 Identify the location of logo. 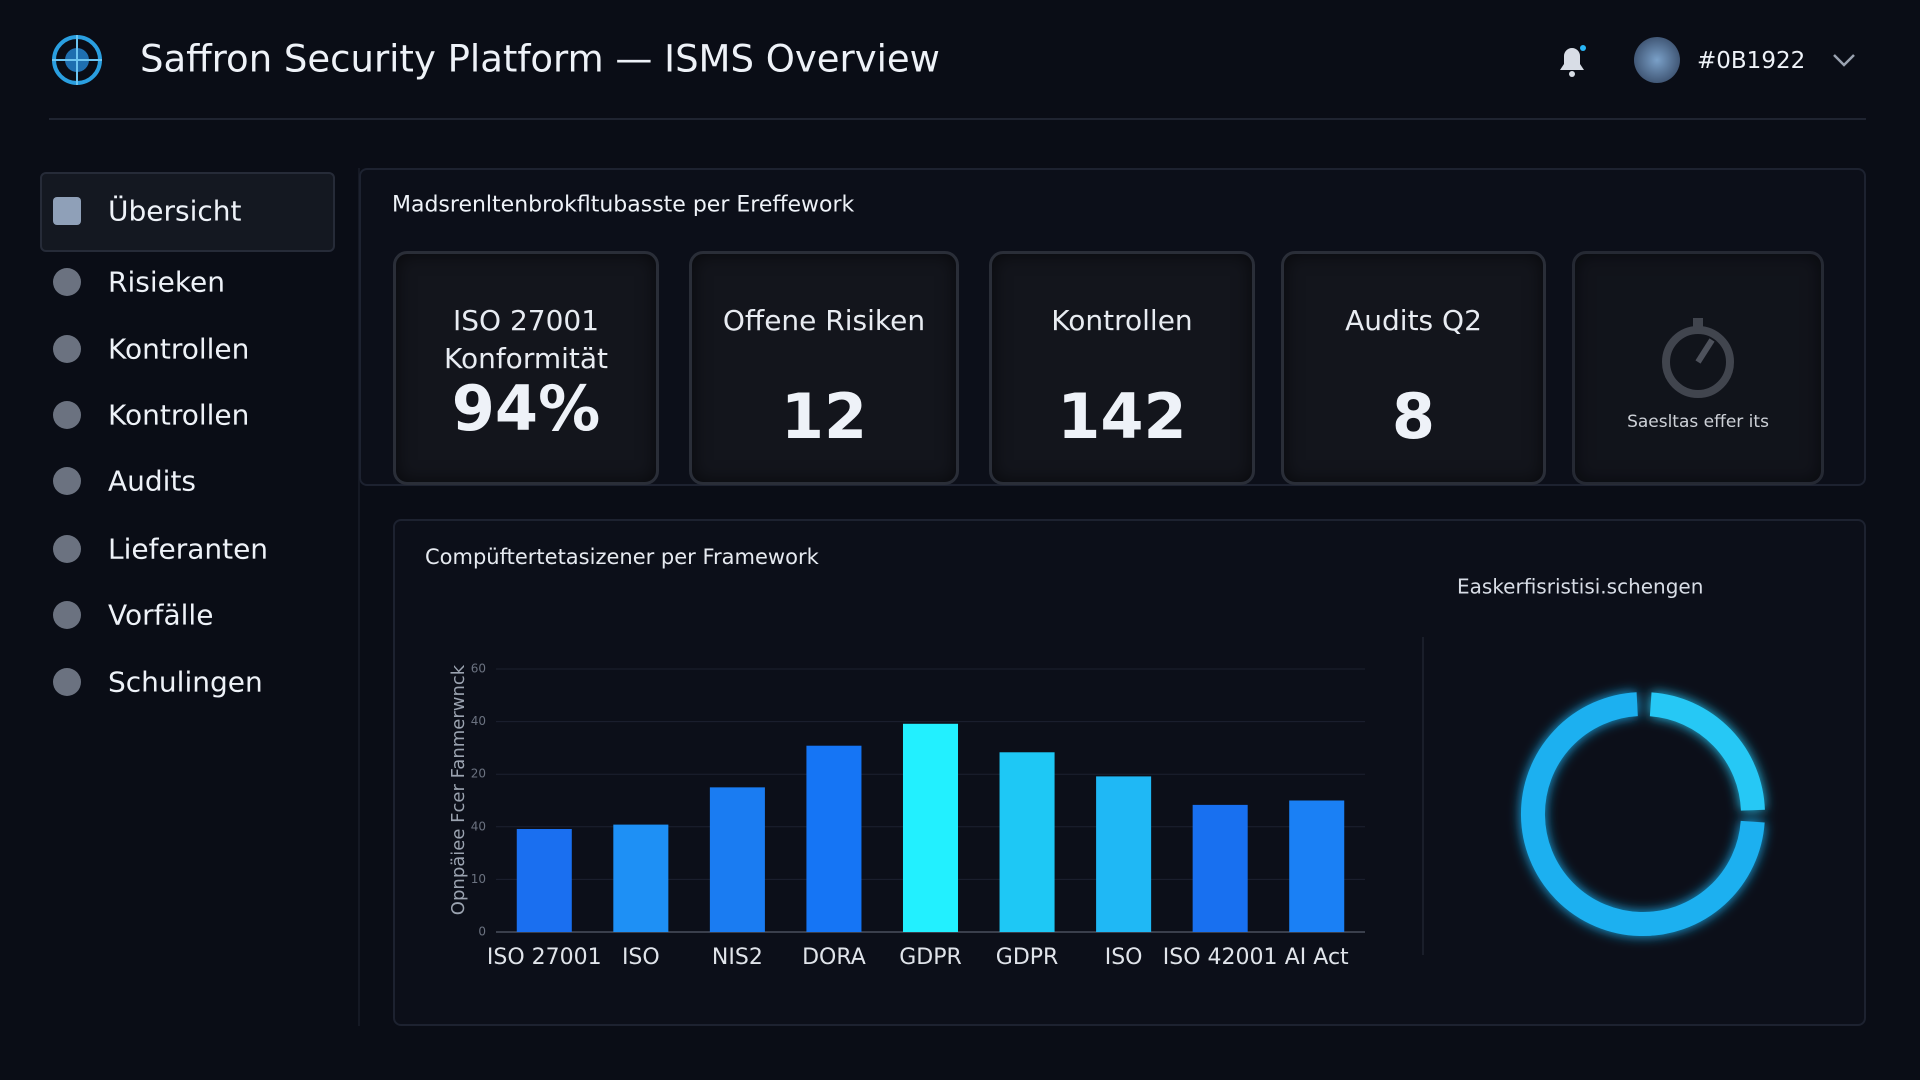
(77, 60).